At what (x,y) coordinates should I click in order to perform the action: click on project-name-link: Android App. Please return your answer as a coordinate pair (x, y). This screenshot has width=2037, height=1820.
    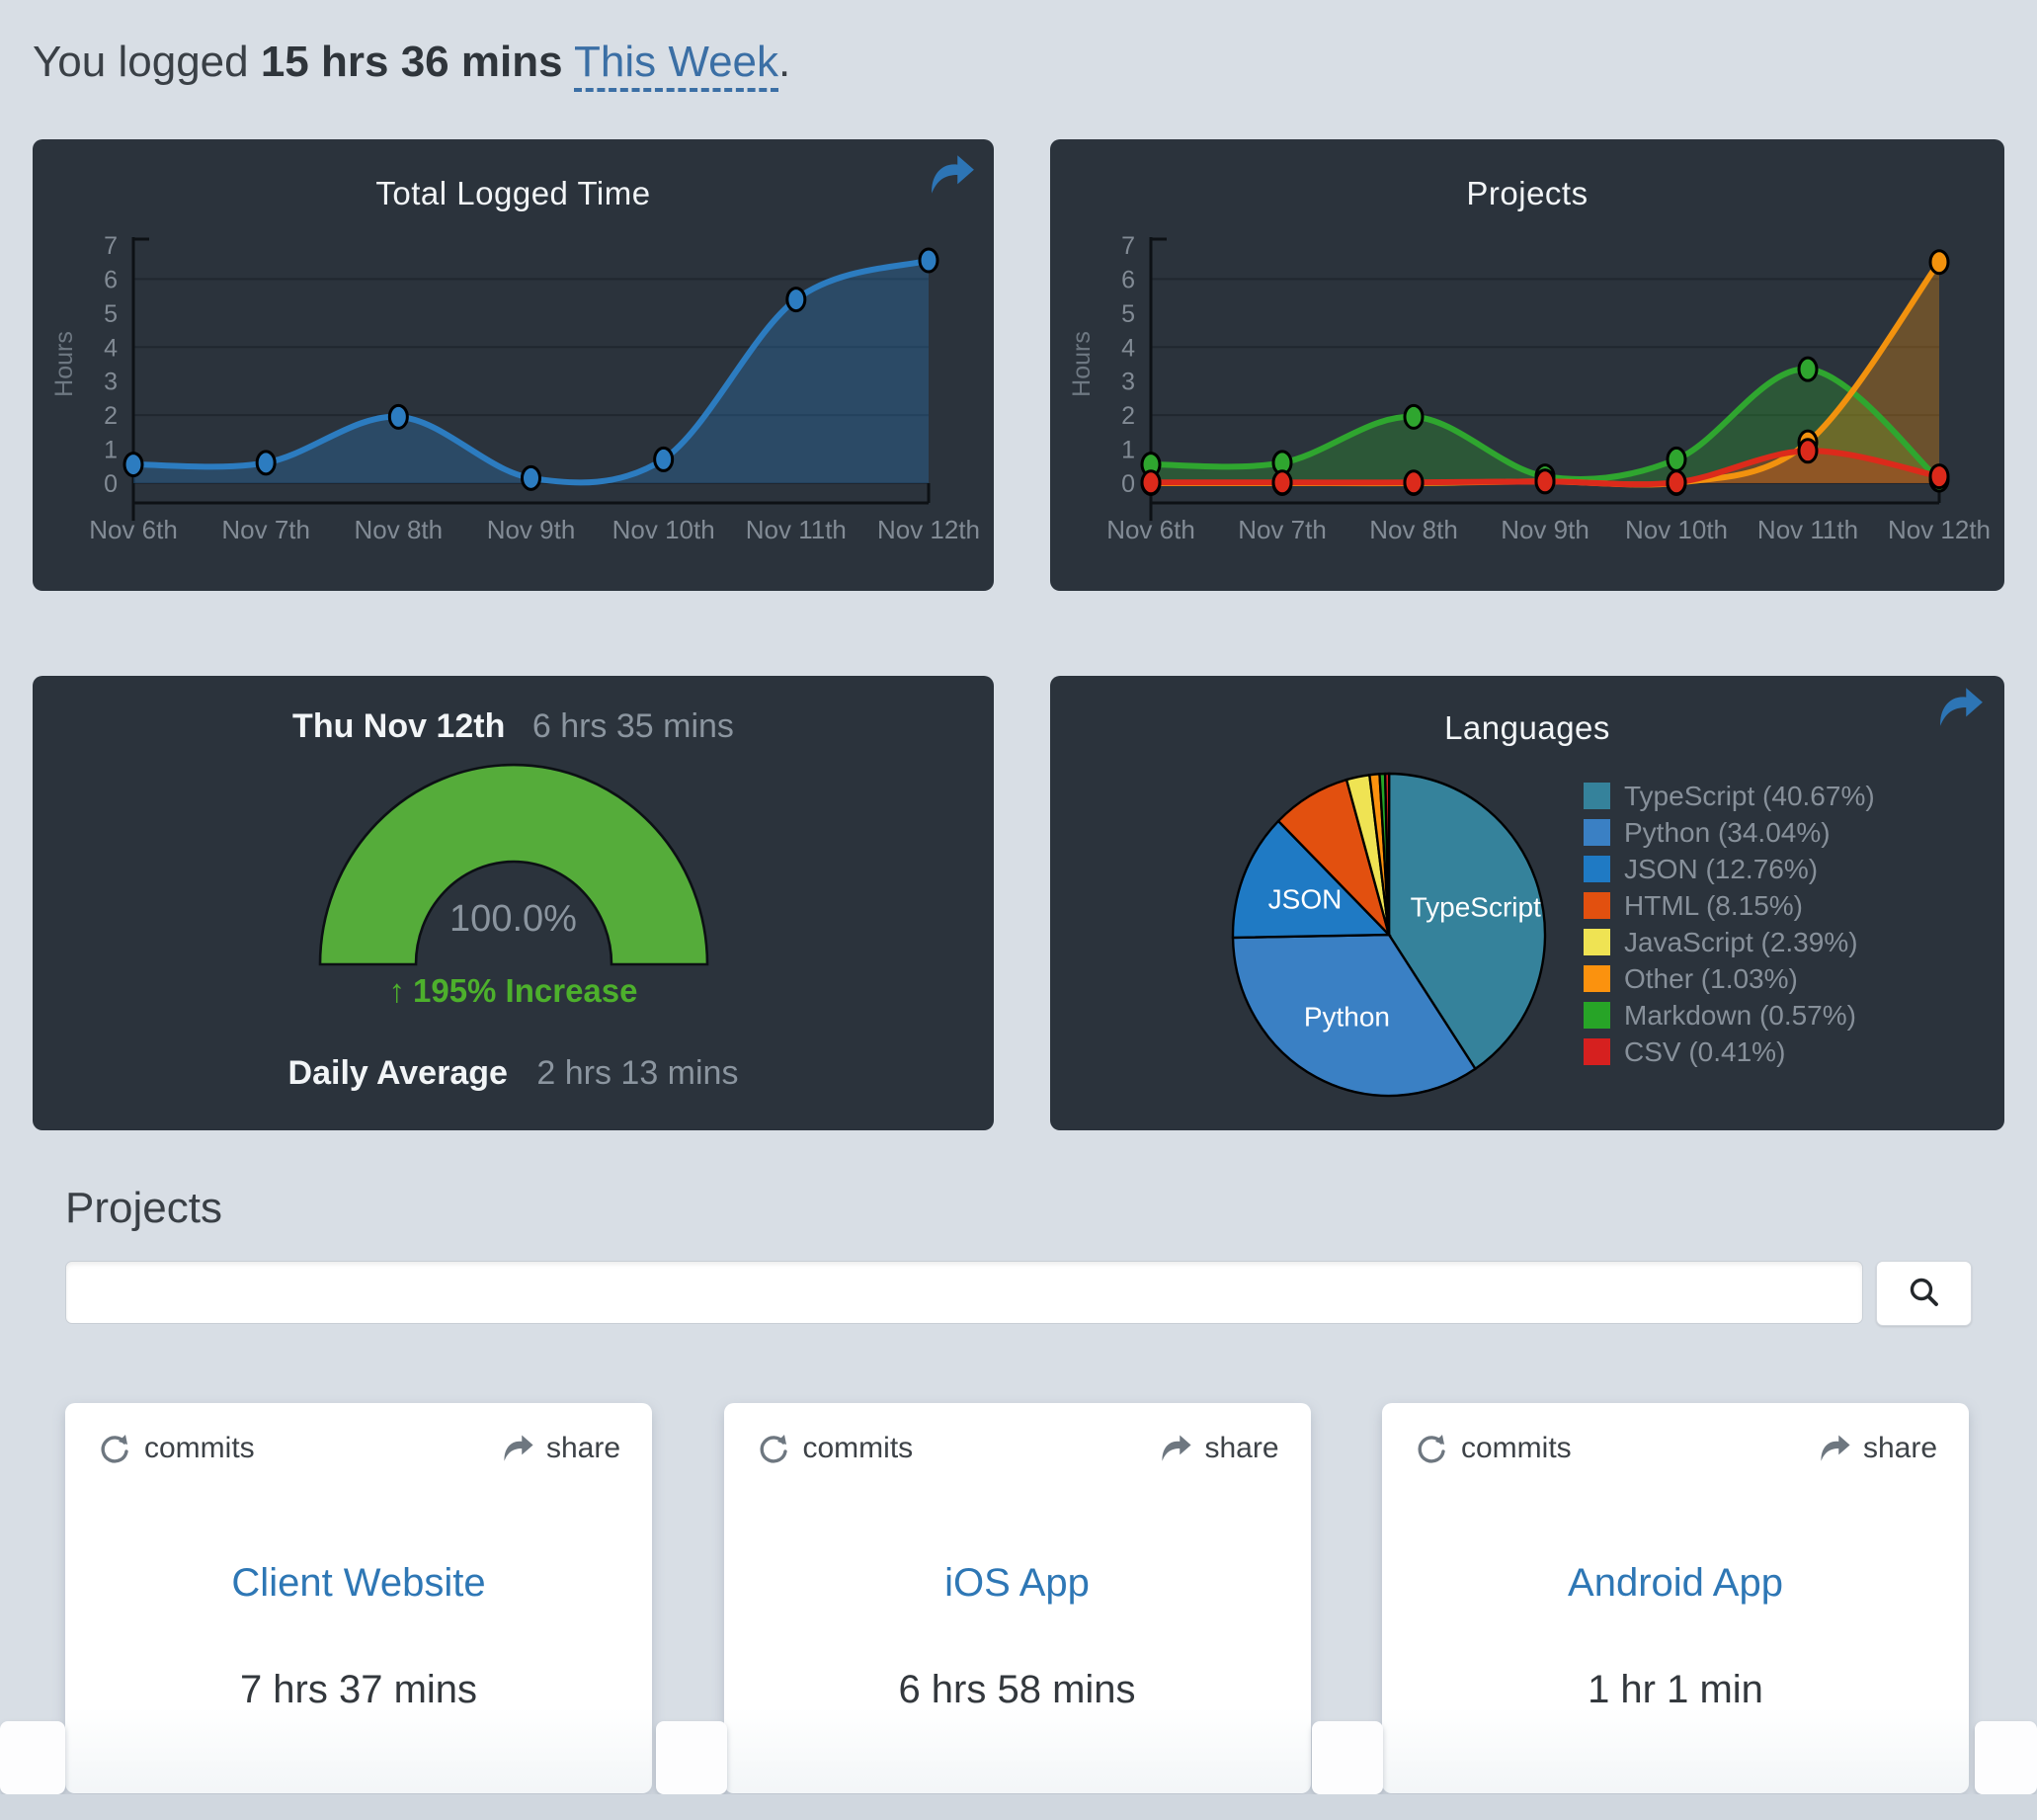
    Looking at the image, I should click on (1675, 1583).